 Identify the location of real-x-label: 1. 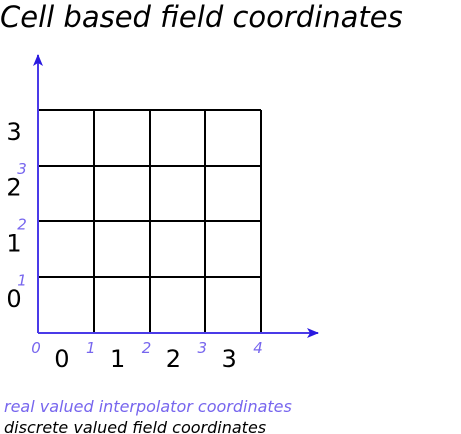
(91, 348).